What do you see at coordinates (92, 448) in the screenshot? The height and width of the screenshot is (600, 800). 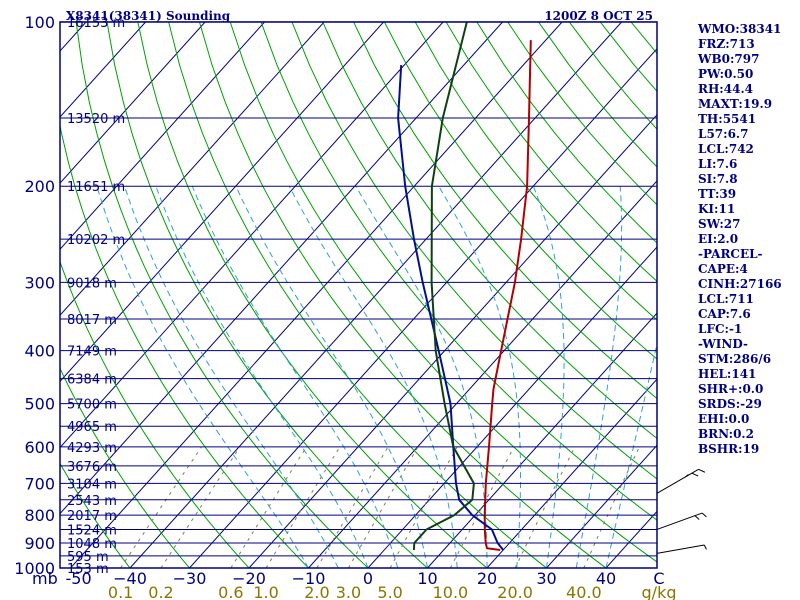 I see `height-label: 4293 m` at bounding box center [92, 448].